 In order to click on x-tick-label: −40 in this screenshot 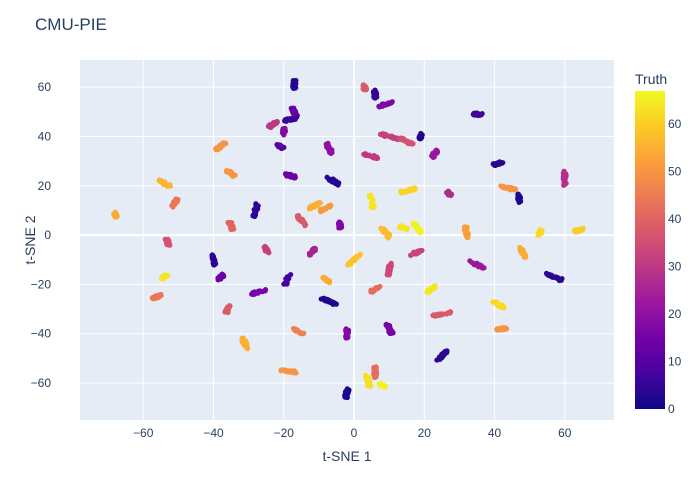, I will do `click(213, 433)`.